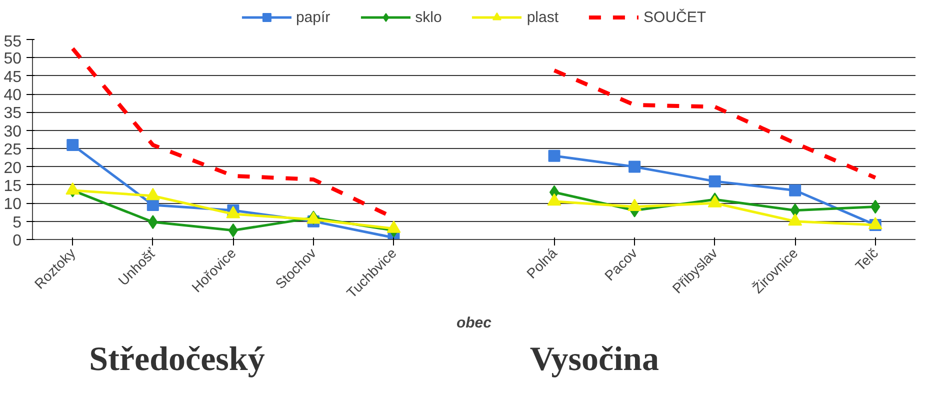  I want to click on y-tick-label: 30, so click(13, 131).